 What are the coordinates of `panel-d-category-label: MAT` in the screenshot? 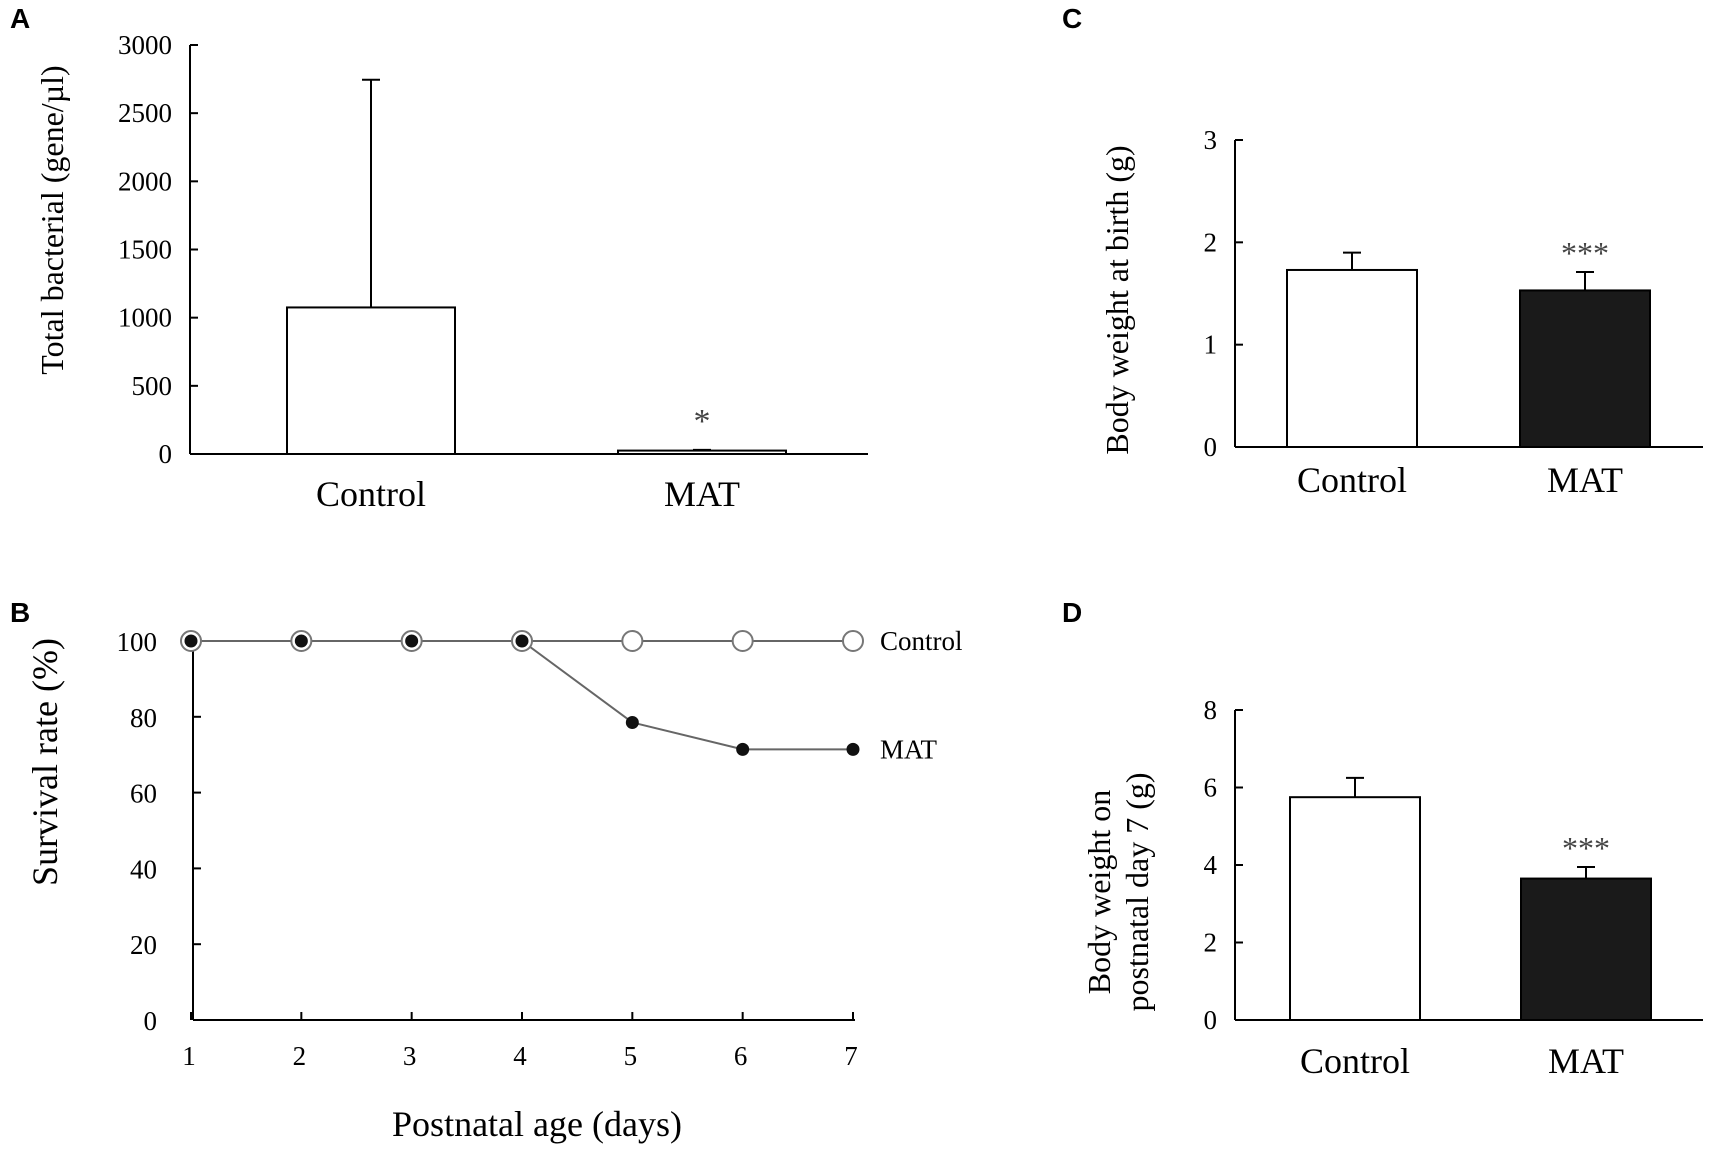 It's located at (1586, 1061).